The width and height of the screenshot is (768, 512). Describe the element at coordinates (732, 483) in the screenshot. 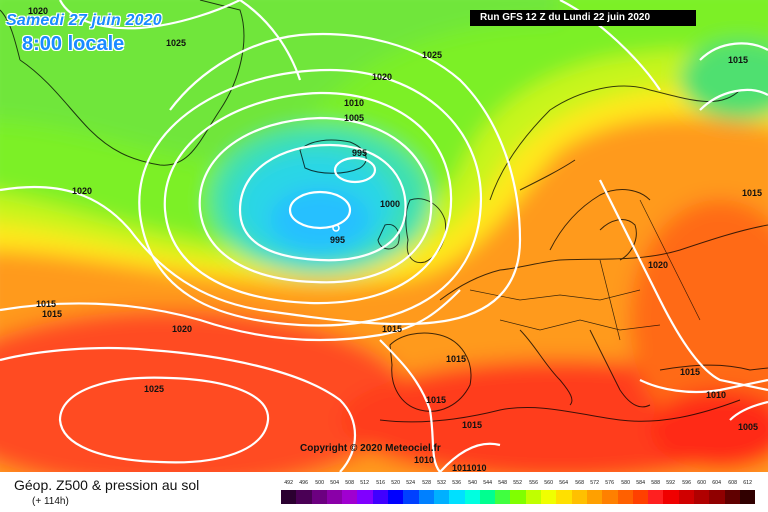

I see `color-scale-label: 608` at that location.